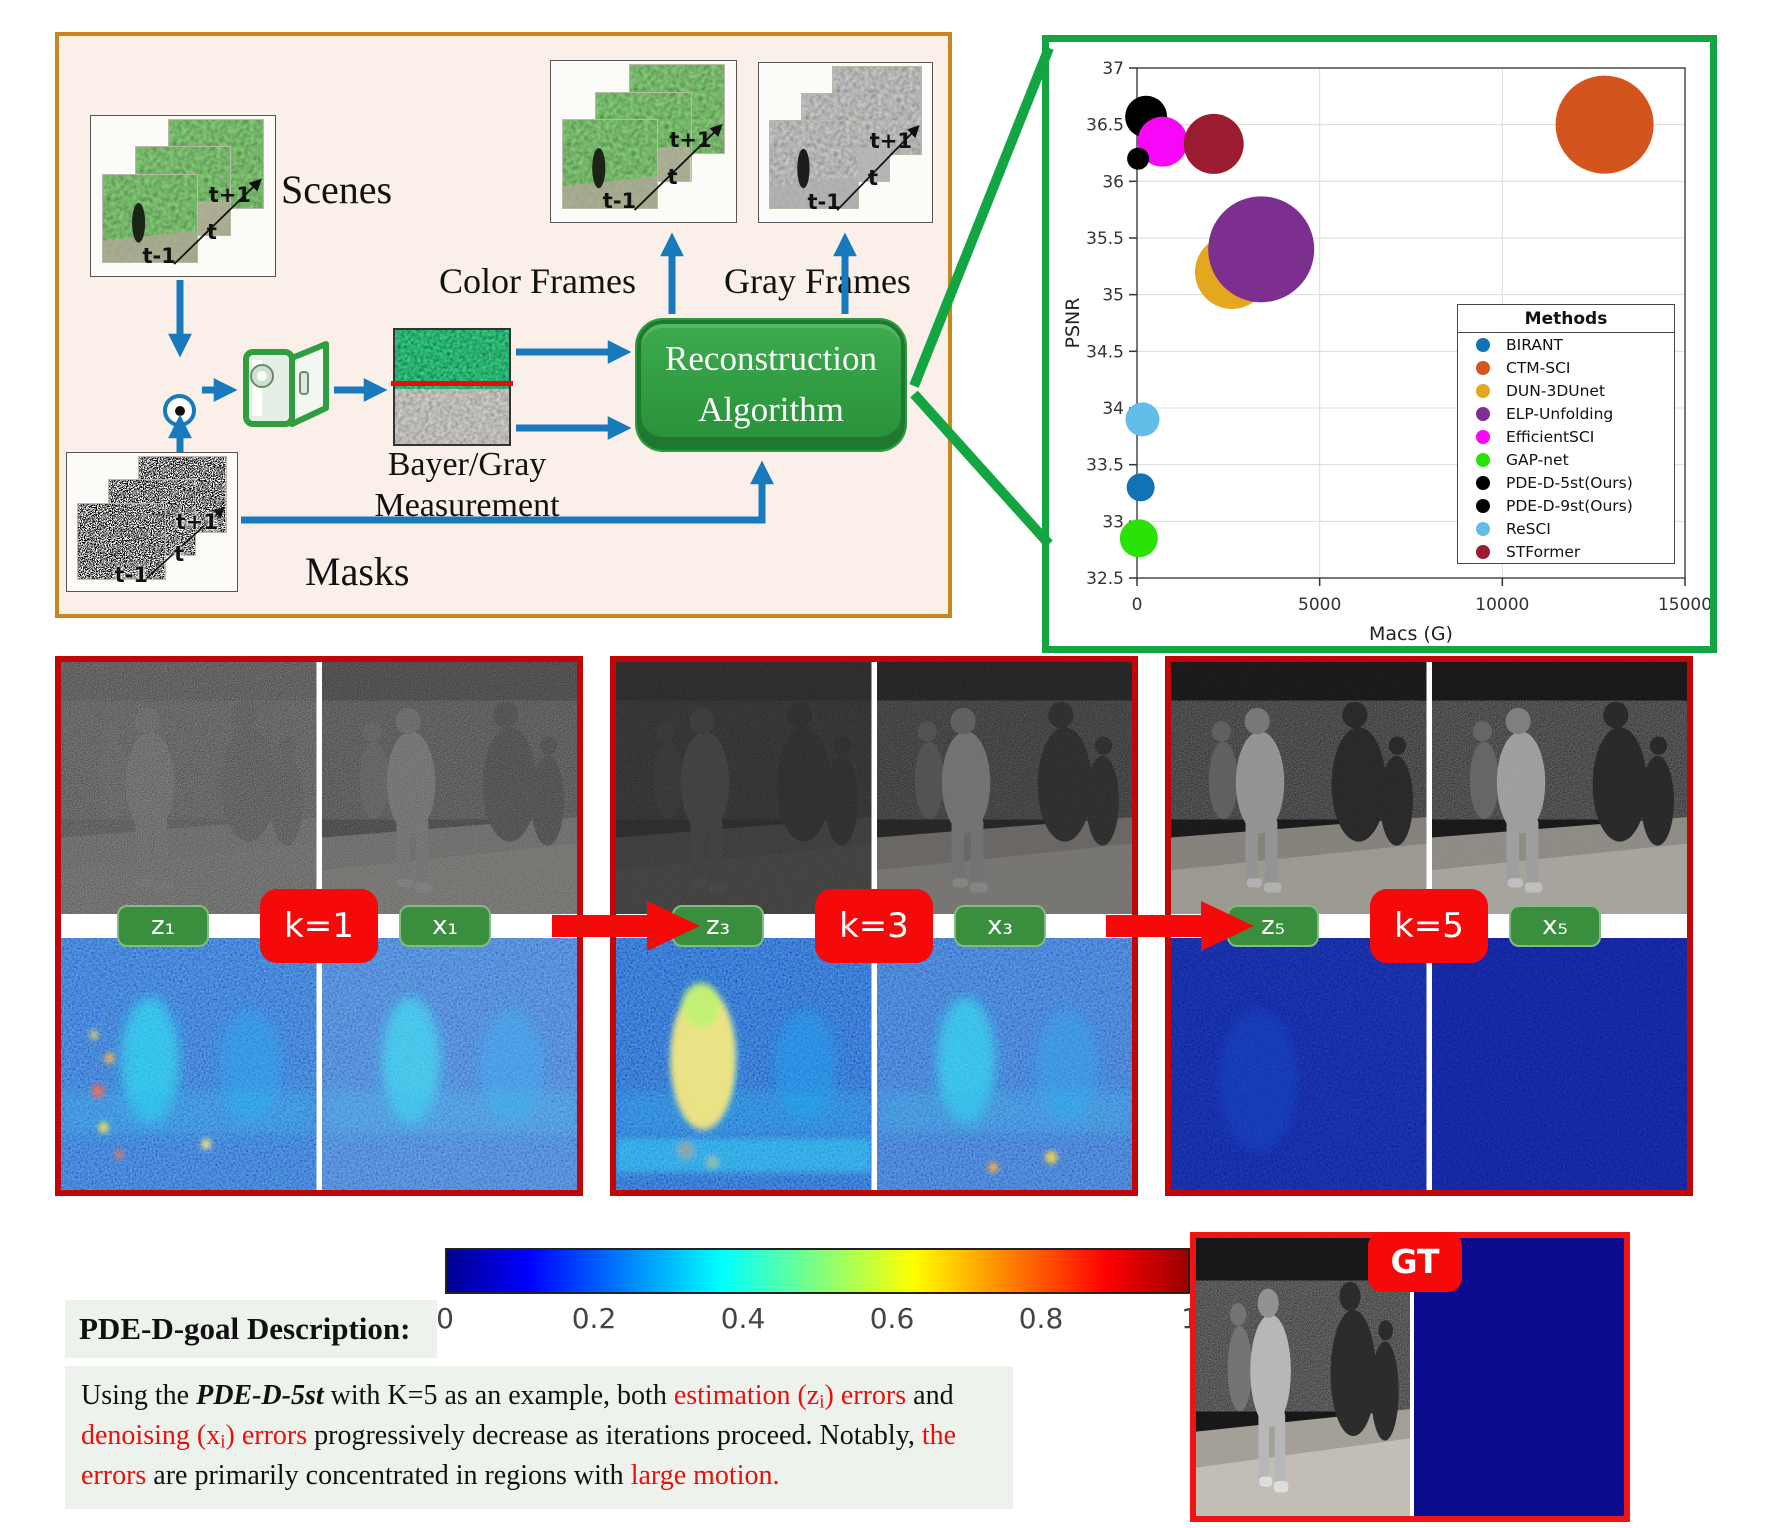  Describe the element at coordinates (445, 1318) in the screenshot. I see `colorbar-tick-label: 0` at that location.